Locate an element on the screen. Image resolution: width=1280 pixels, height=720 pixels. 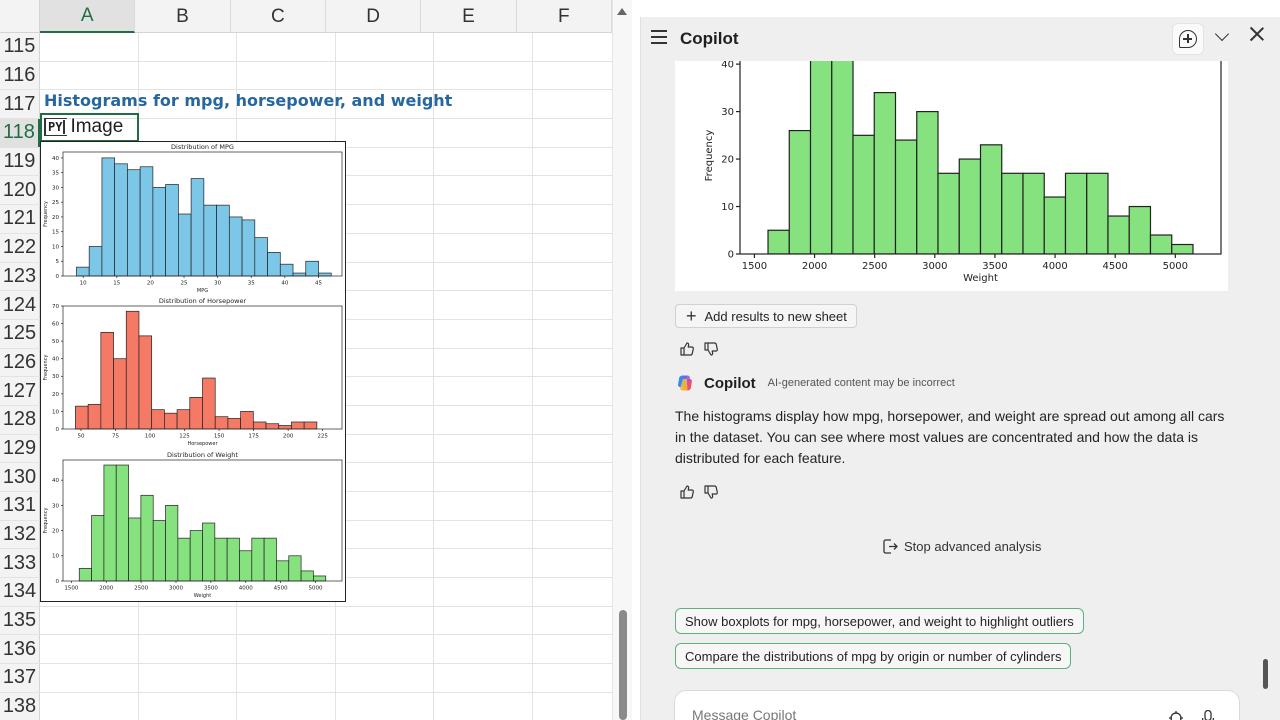
copilot-logo-icon is located at coordinates (685, 383).